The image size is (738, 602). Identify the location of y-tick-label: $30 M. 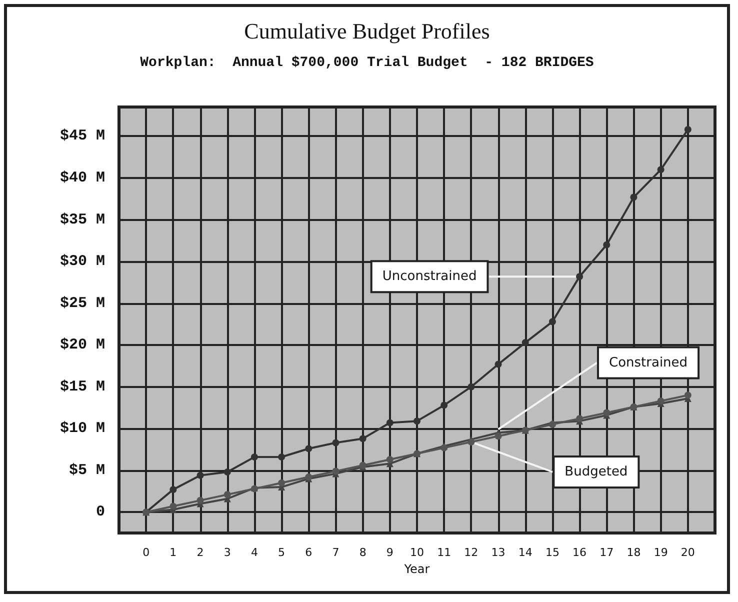
(82, 261).